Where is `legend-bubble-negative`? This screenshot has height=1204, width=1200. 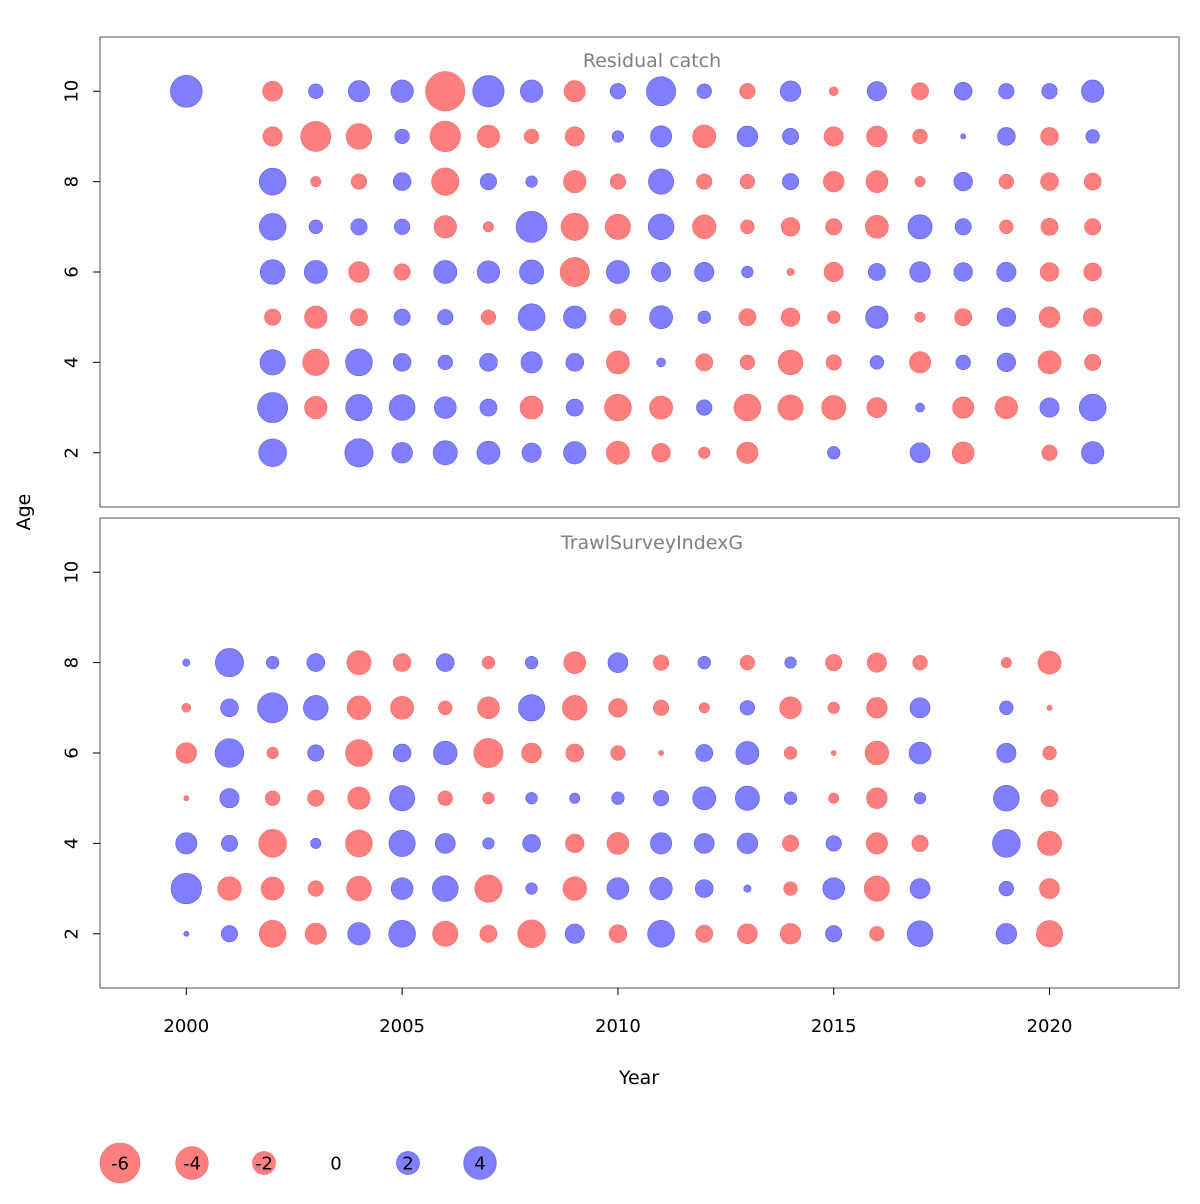 legend-bubble-negative is located at coordinates (192, 1163).